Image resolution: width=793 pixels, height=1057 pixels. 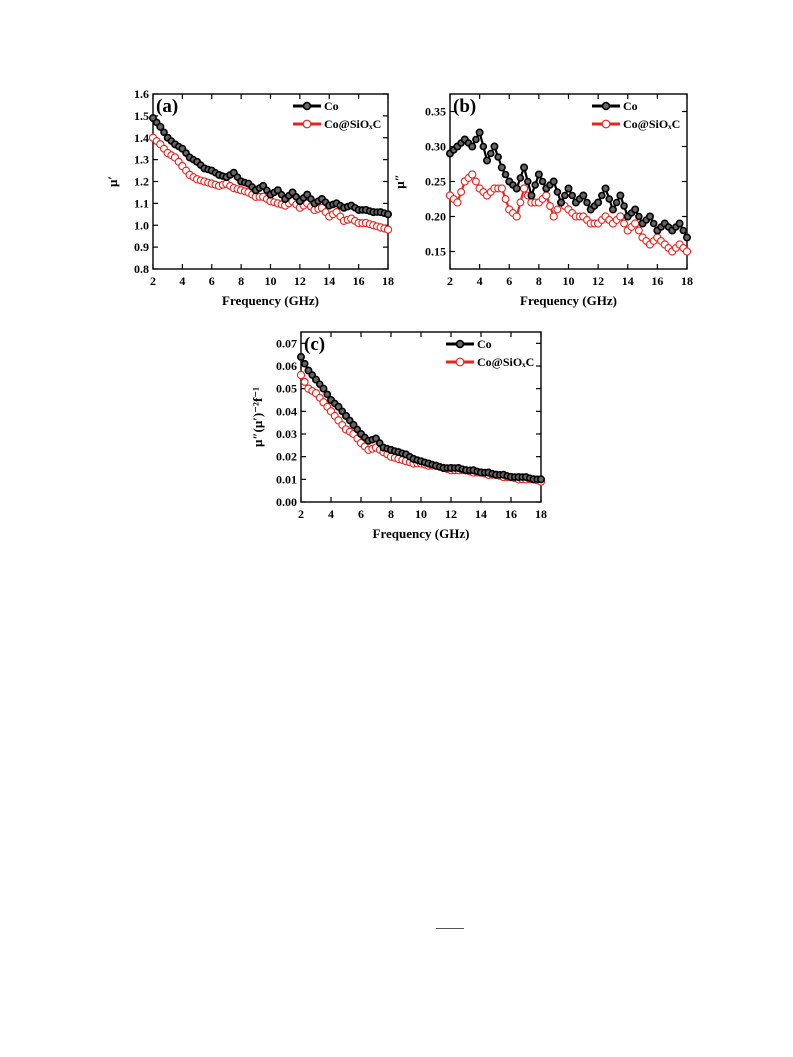 I want to click on chart-c-ytick-label: 0.01, so click(x=286, y=479).